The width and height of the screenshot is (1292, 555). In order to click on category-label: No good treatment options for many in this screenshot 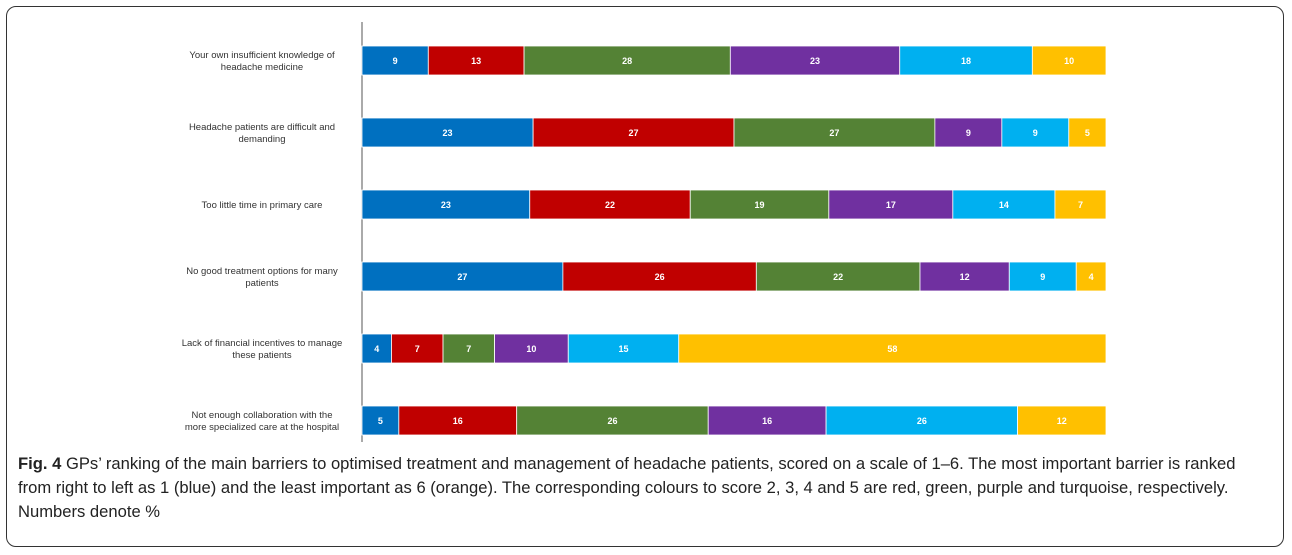, I will do `click(262, 271)`.